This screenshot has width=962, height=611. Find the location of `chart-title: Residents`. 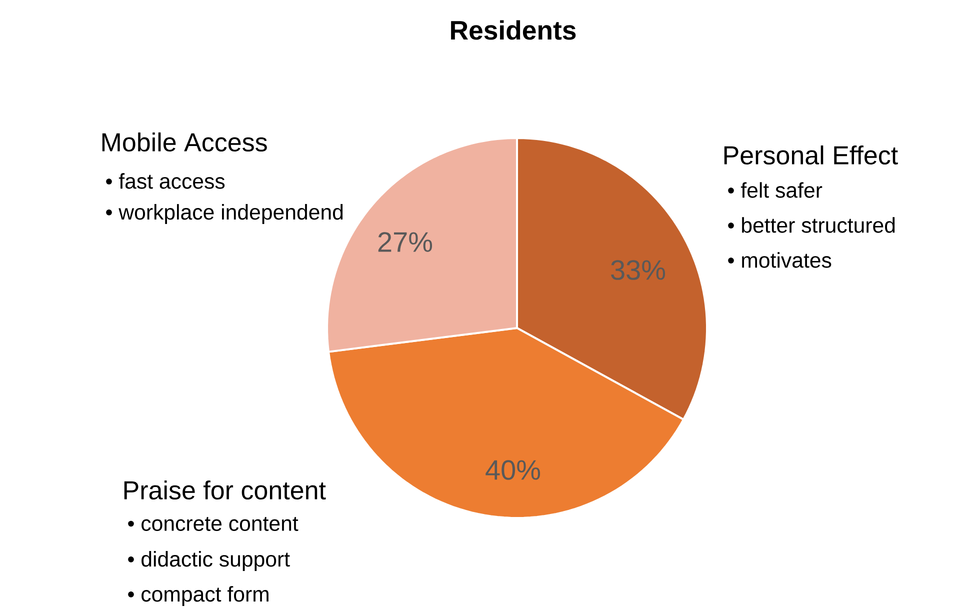

chart-title: Residents is located at coordinates (513, 30).